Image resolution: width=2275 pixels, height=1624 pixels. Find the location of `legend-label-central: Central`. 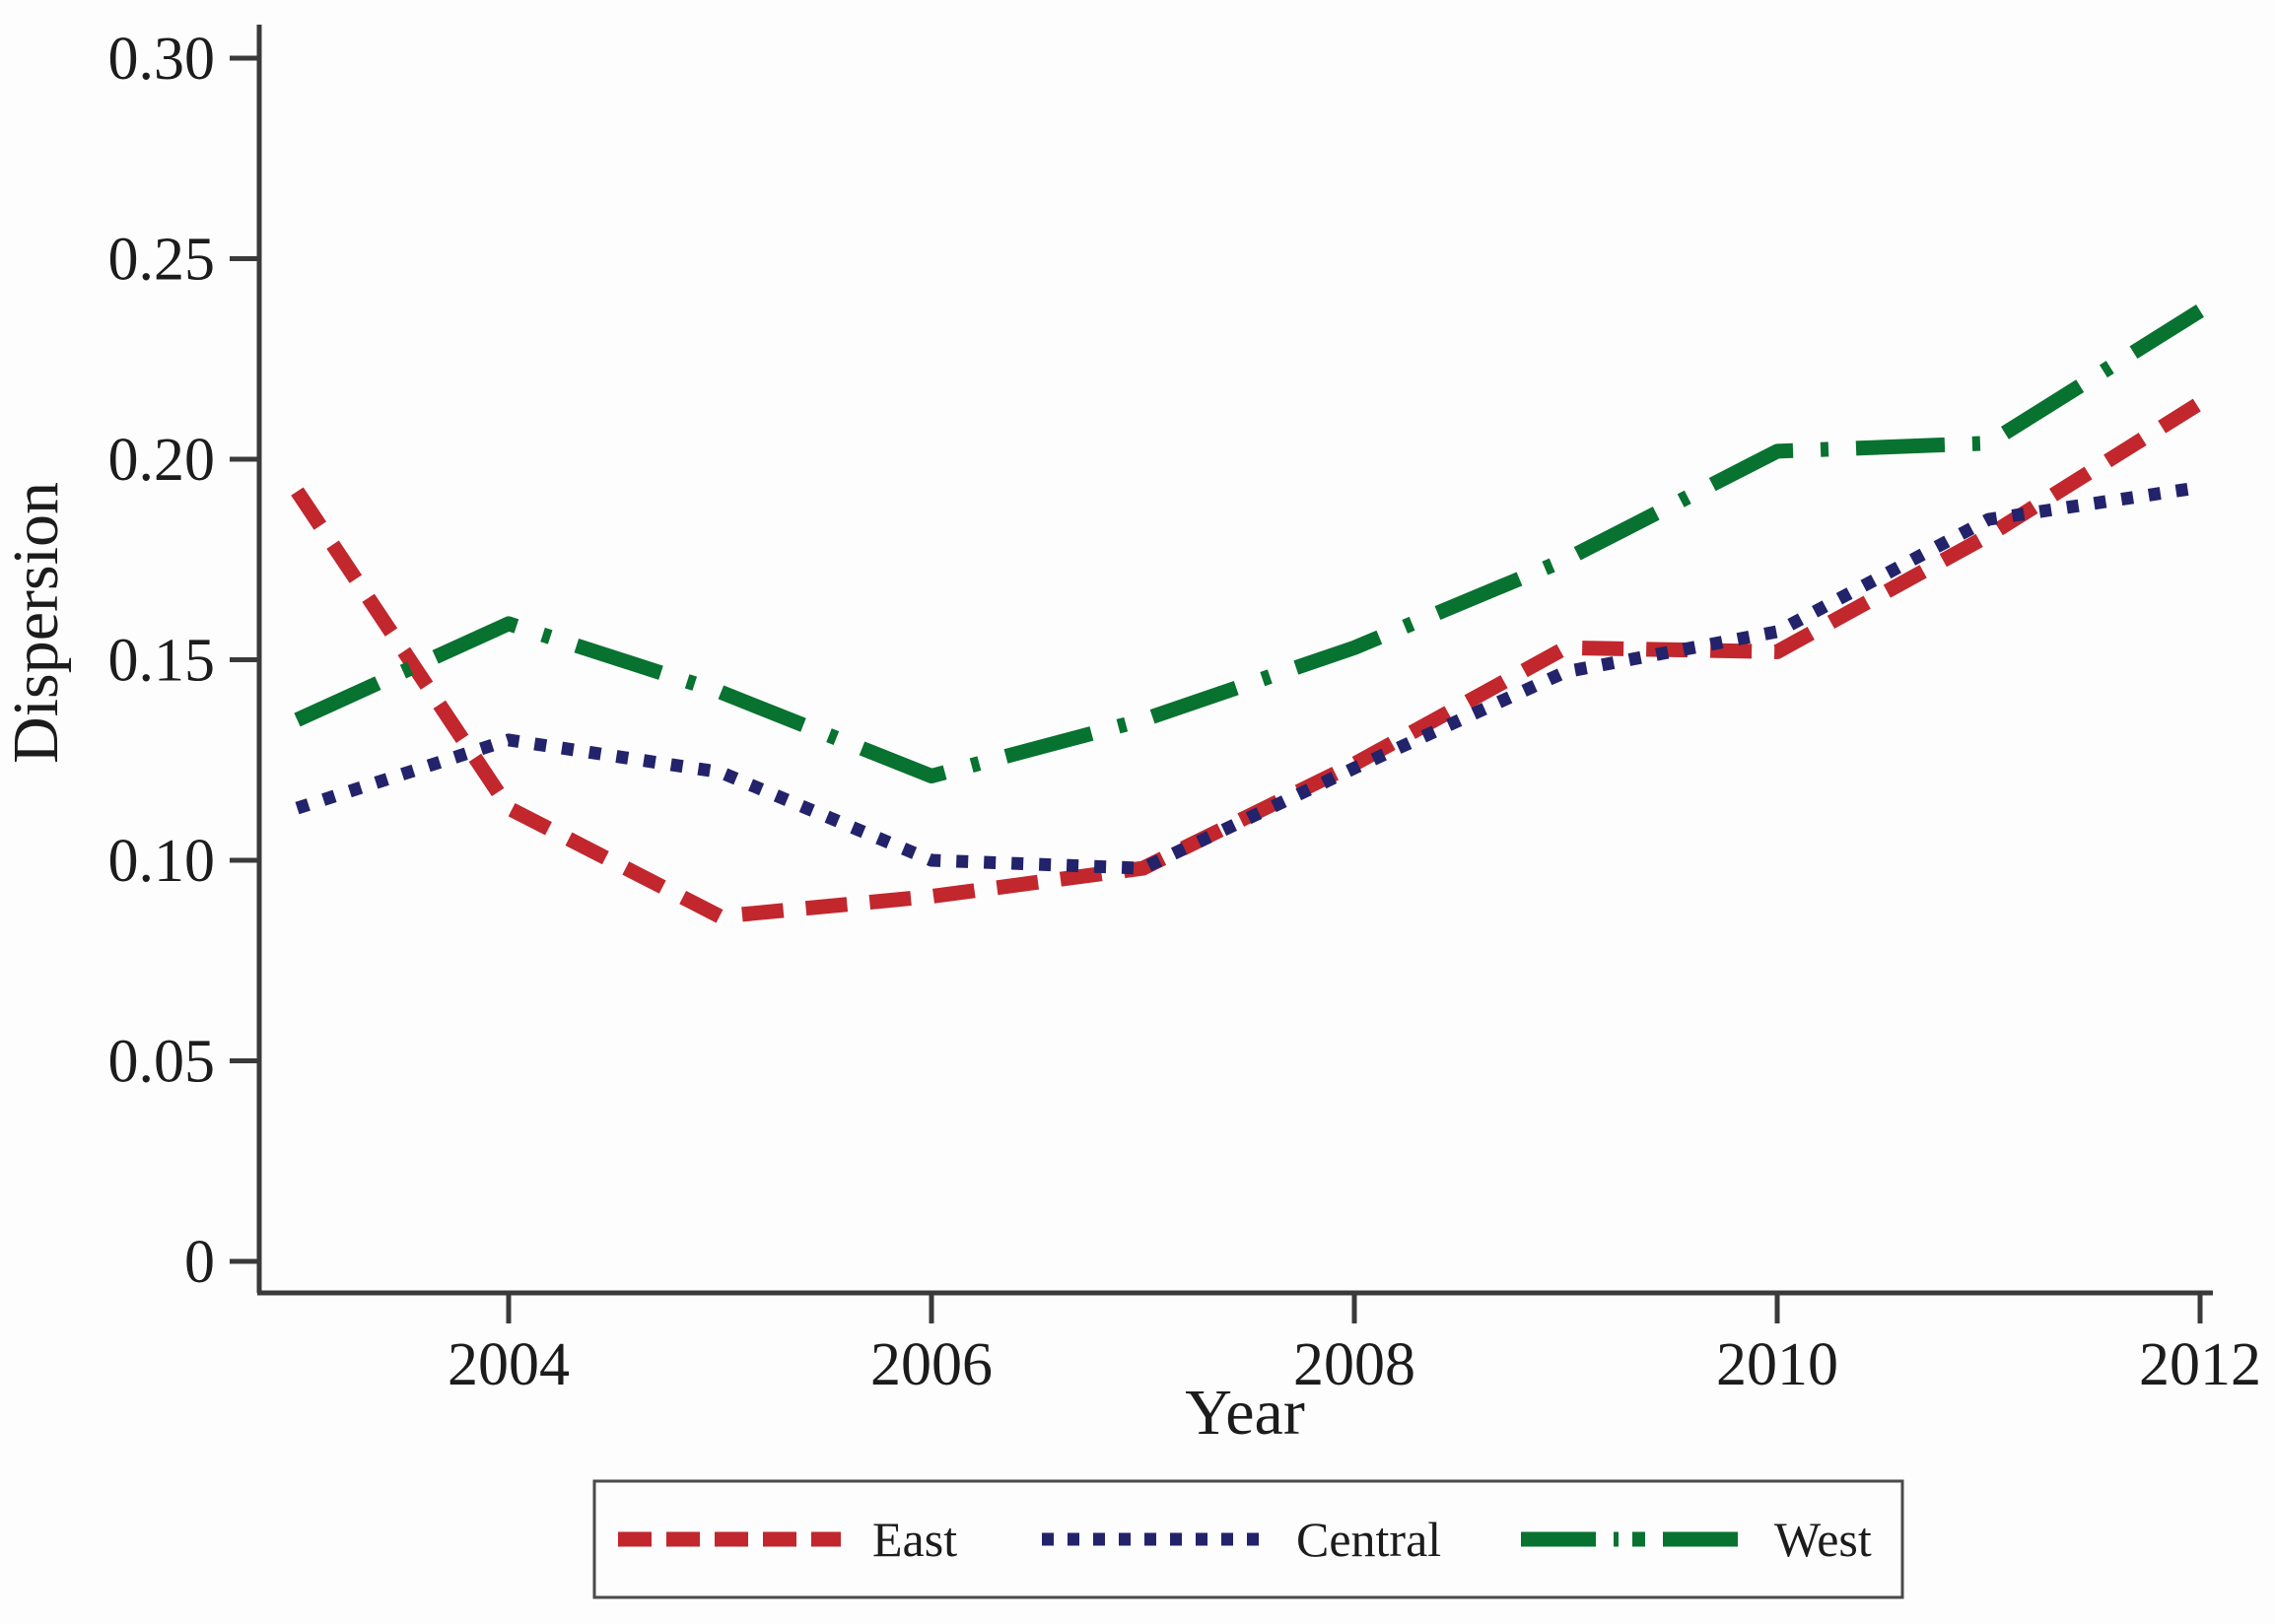

legend-label-central: Central is located at coordinates (1368, 1540).